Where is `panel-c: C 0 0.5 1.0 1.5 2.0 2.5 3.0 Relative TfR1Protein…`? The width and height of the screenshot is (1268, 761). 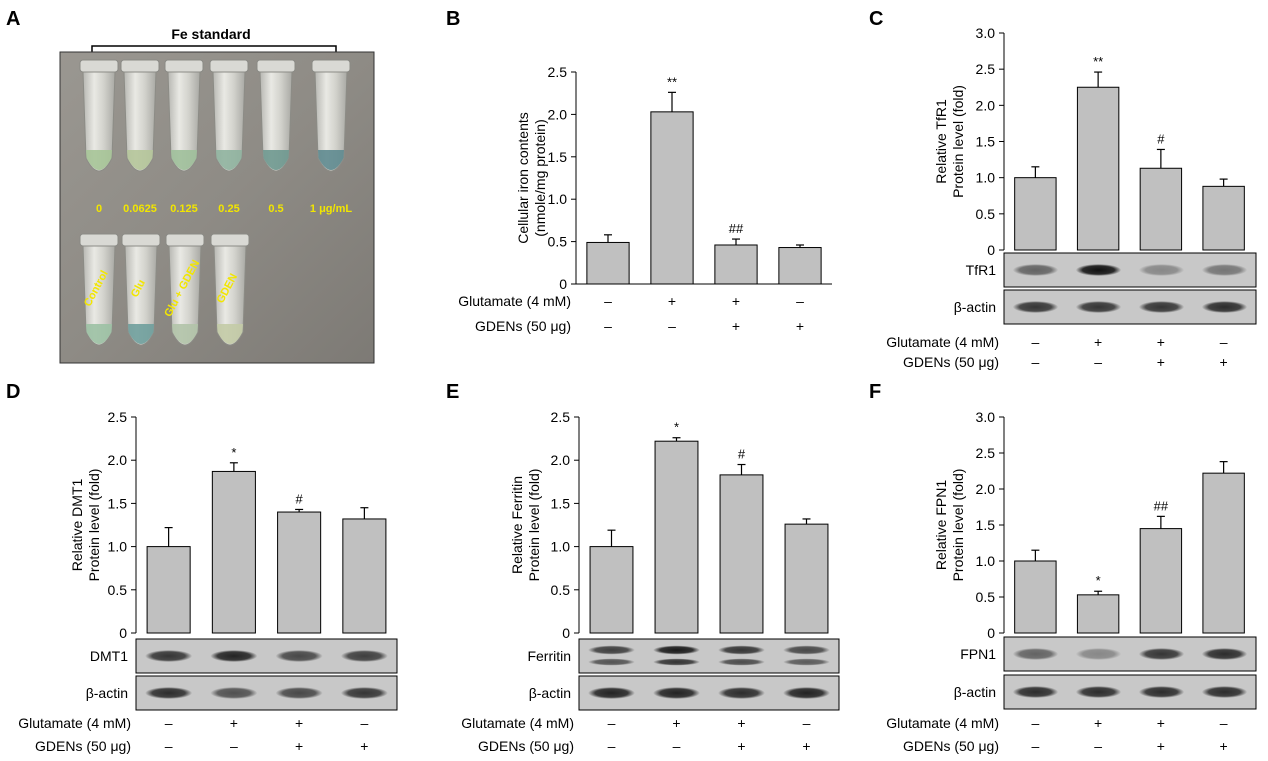 panel-c: C 0 0.5 1.0 1.5 2.0 2.5 3.0 Relative TfR1Protein… is located at coordinates (1063, 189).